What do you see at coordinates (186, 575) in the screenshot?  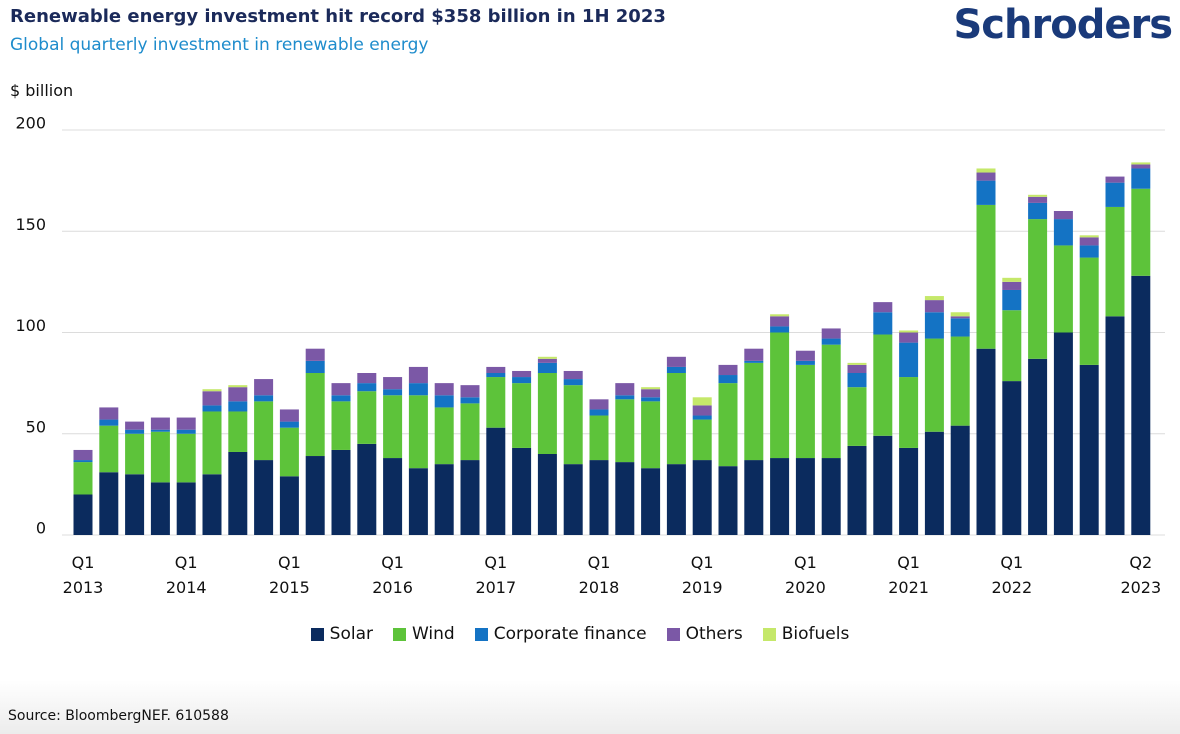 I see `x-tick-label: Q1 2014` at bounding box center [186, 575].